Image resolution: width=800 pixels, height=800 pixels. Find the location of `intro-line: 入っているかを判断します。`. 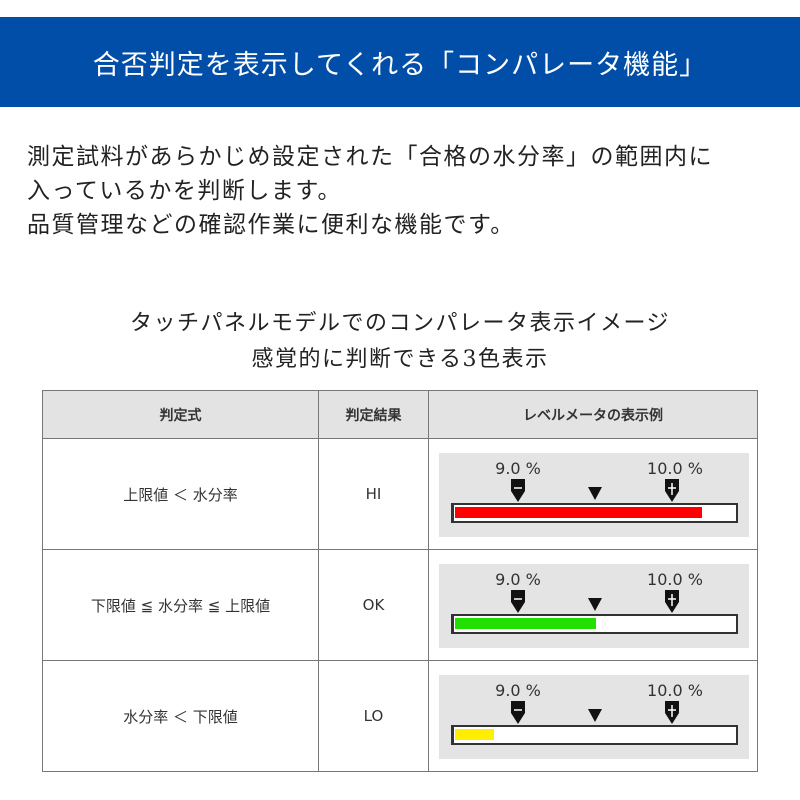

intro-line: 入っているかを判断します。 is located at coordinates (185, 191).